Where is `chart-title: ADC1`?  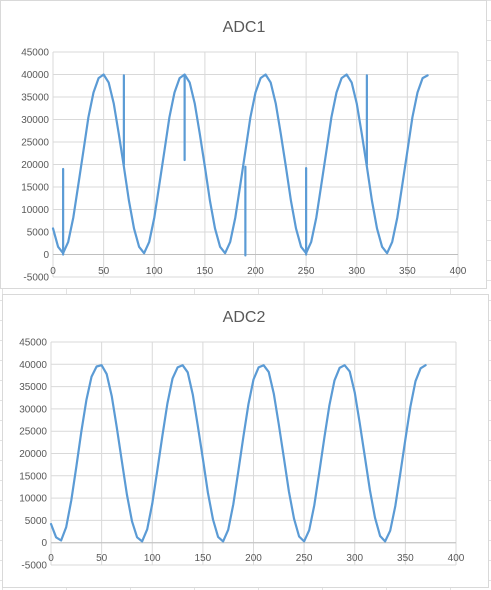 chart-title: ADC1 is located at coordinates (244, 27).